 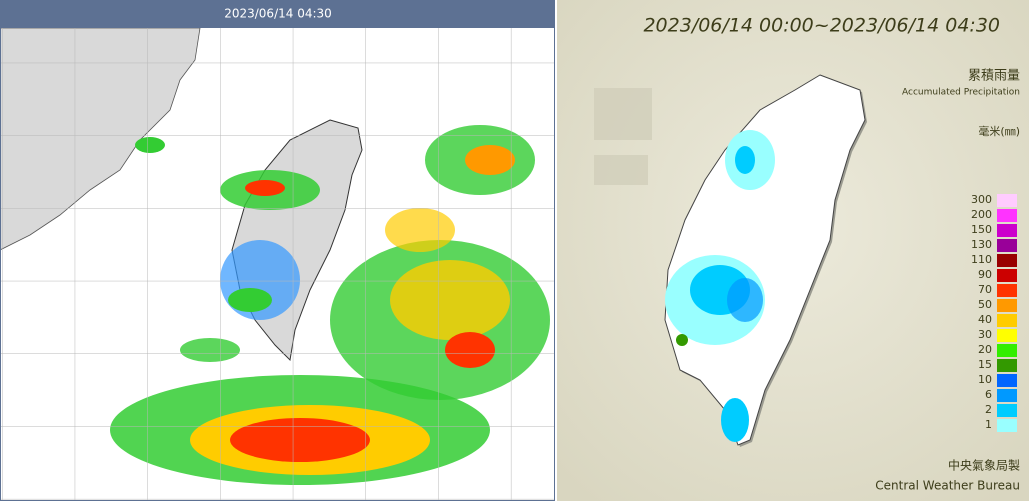 What do you see at coordinates (981, 259) in the screenshot?
I see `legend-value: 110` at bounding box center [981, 259].